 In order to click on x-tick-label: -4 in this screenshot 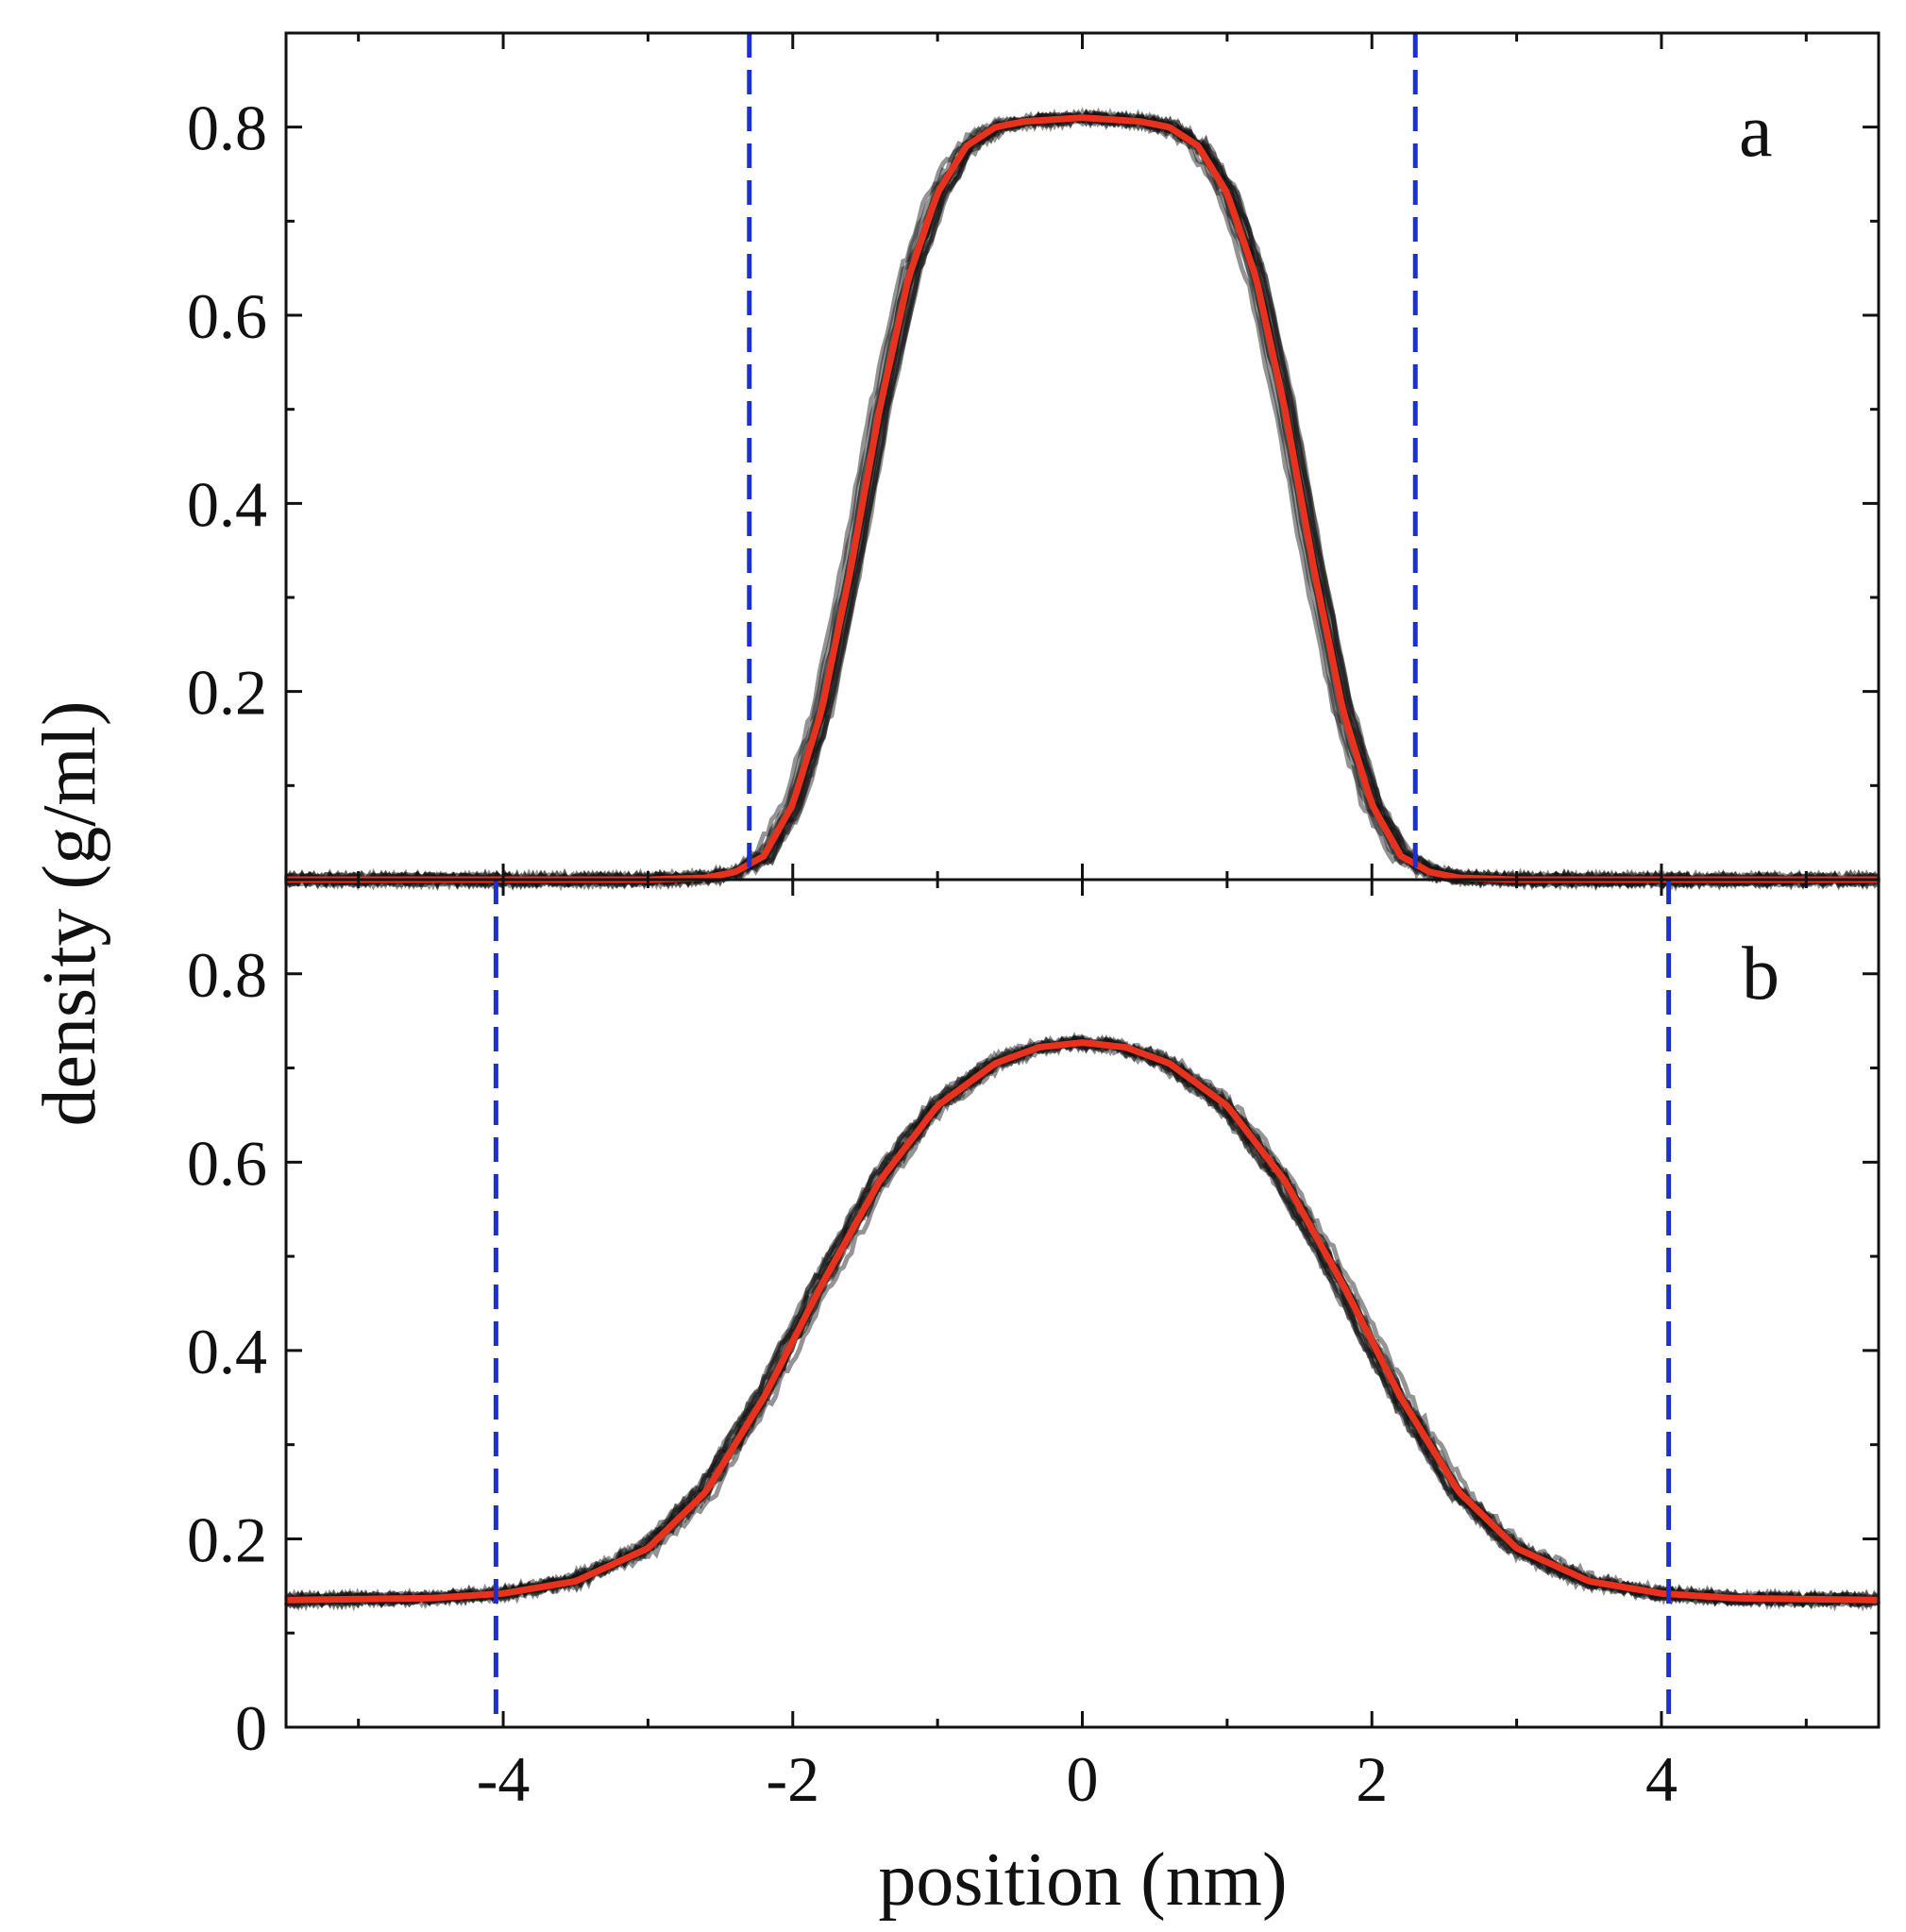, I will do `click(504, 1779)`.